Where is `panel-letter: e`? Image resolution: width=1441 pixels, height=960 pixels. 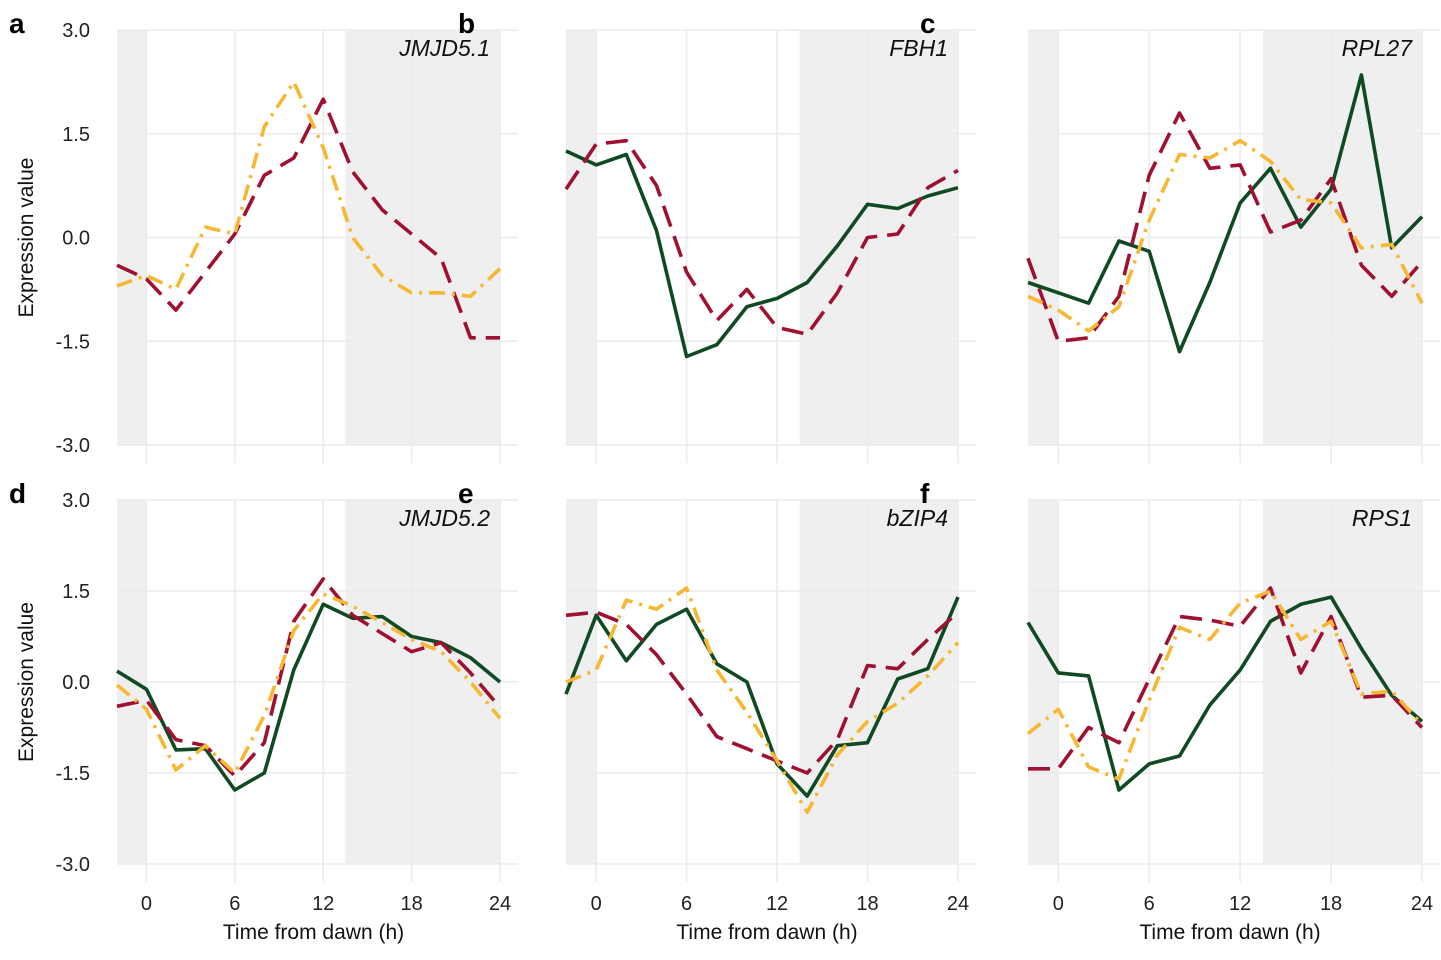 panel-letter: e is located at coordinates (466, 493).